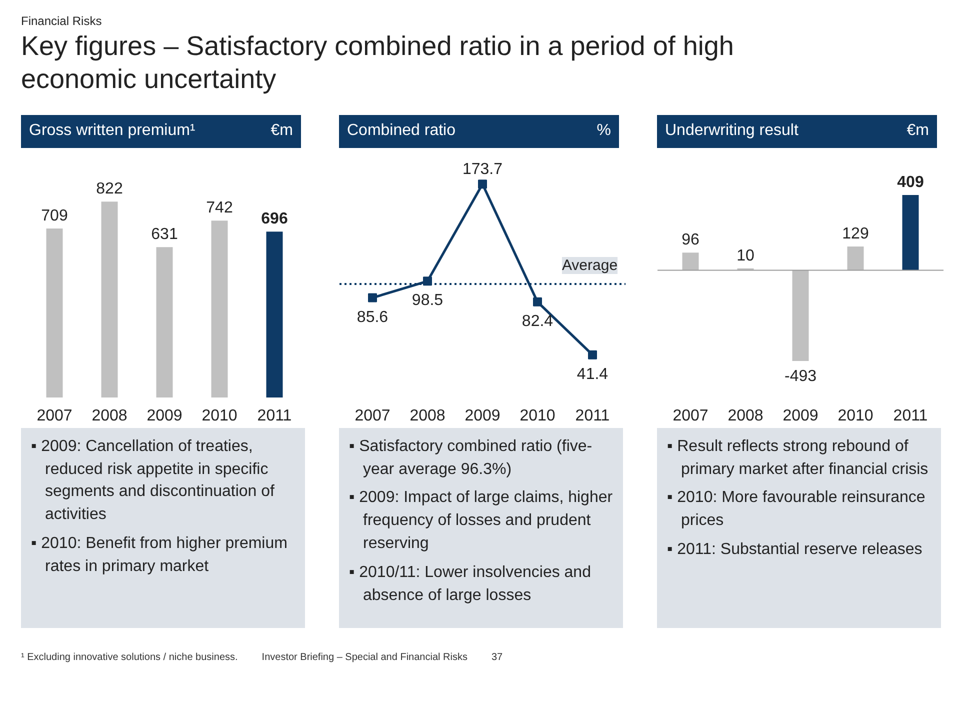 Image resolution: width=966 pixels, height=721 pixels. Describe the element at coordinates (372, 317) in the screenshot. I see `data-label: 85.6` at that location.